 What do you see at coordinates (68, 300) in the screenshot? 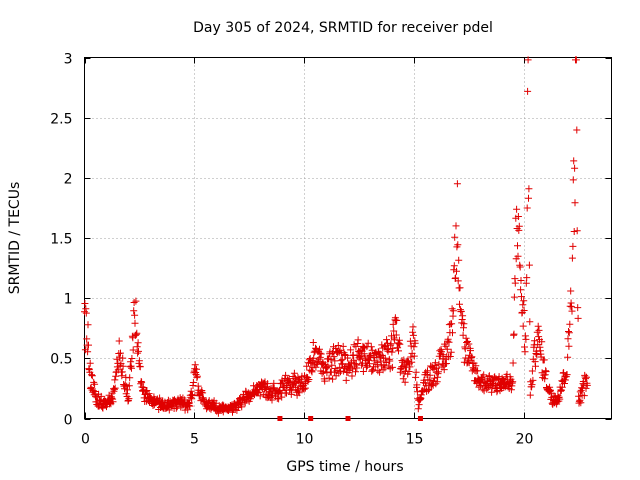
I see `y-tick-label: 1` at bounding box center [68, 300].